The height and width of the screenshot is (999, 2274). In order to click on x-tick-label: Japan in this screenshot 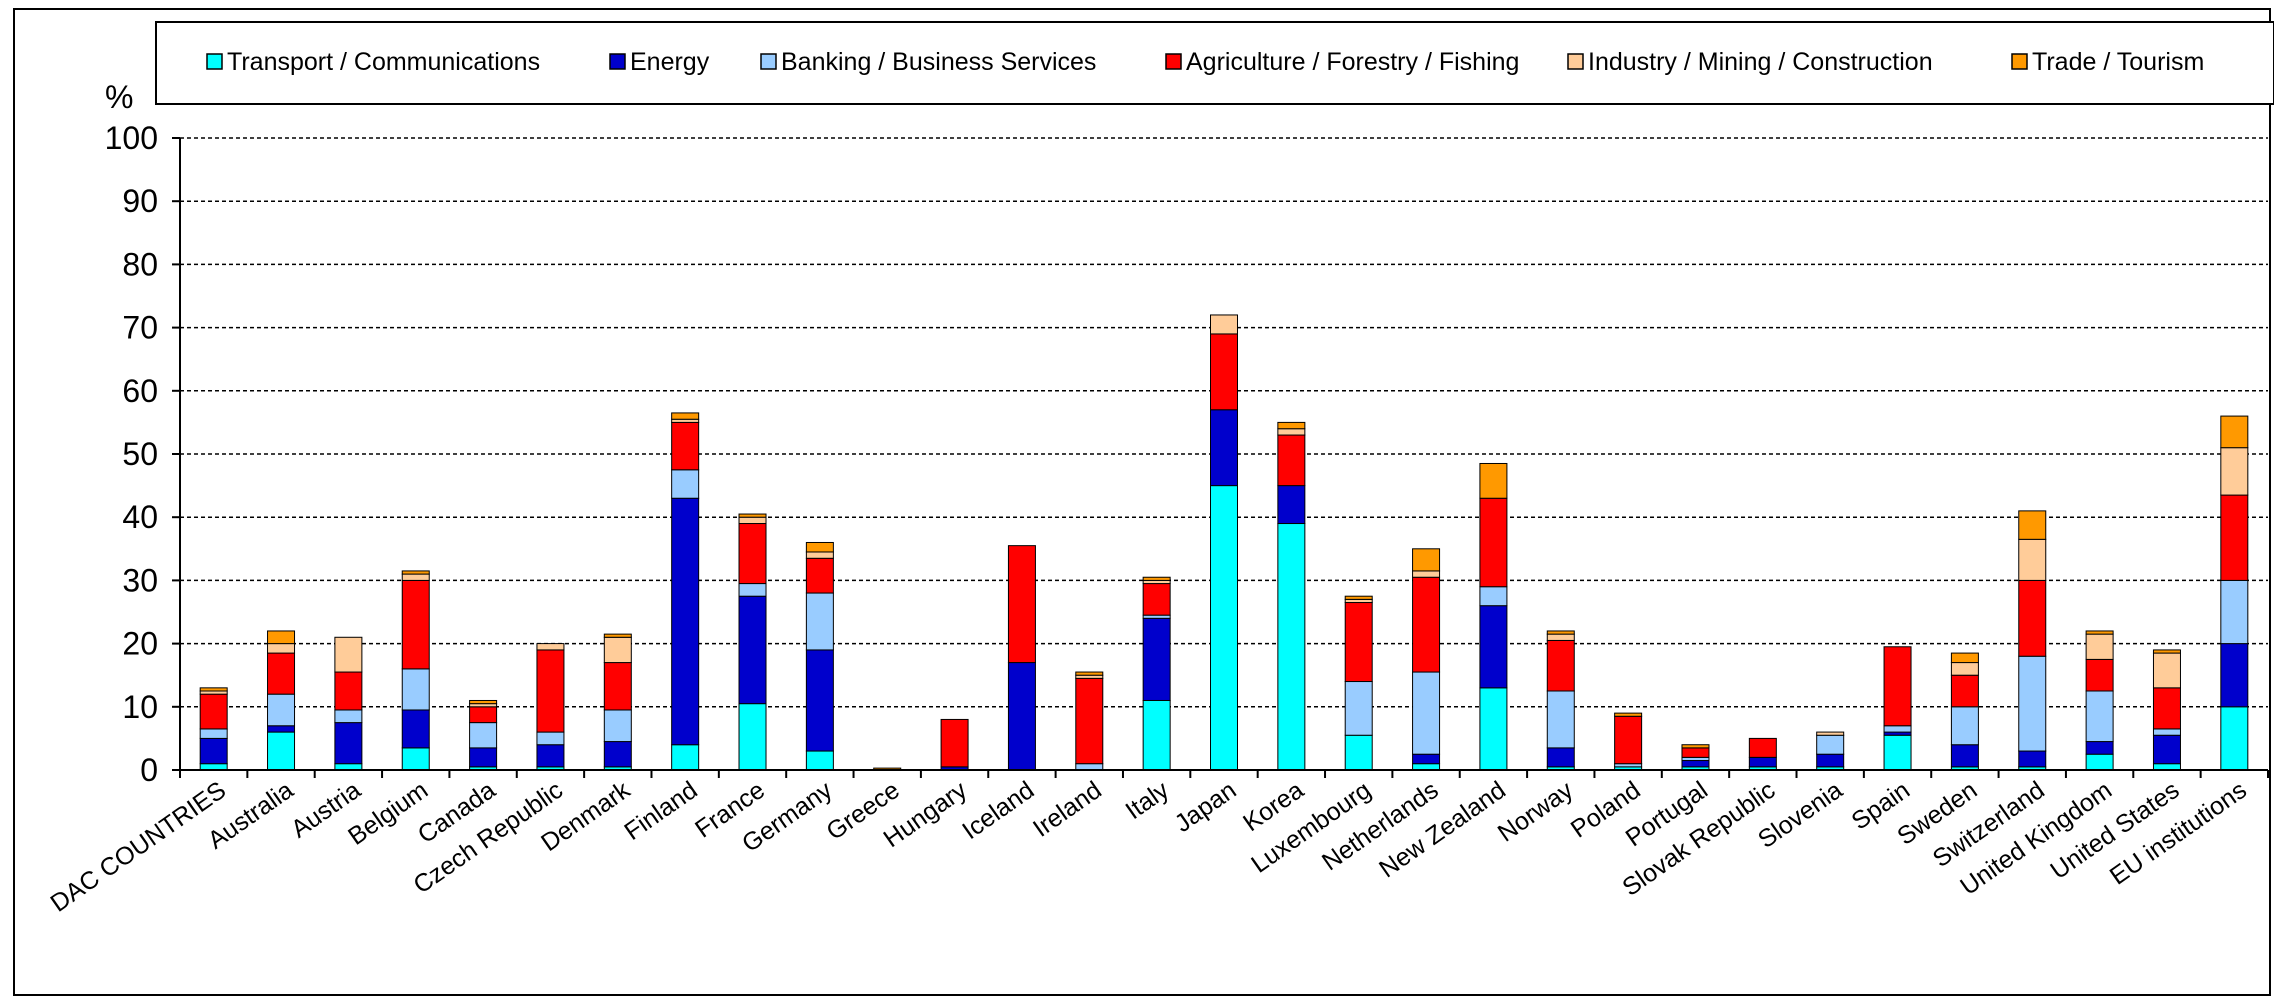, I will do `click(1206, 807)`.